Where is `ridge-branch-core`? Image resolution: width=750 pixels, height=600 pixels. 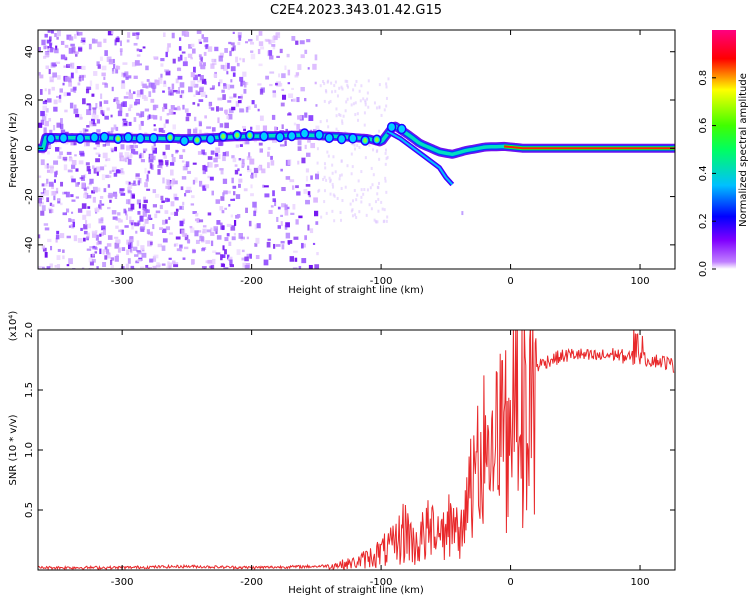
ridge-branch-core is located at coordinates (420, 158).